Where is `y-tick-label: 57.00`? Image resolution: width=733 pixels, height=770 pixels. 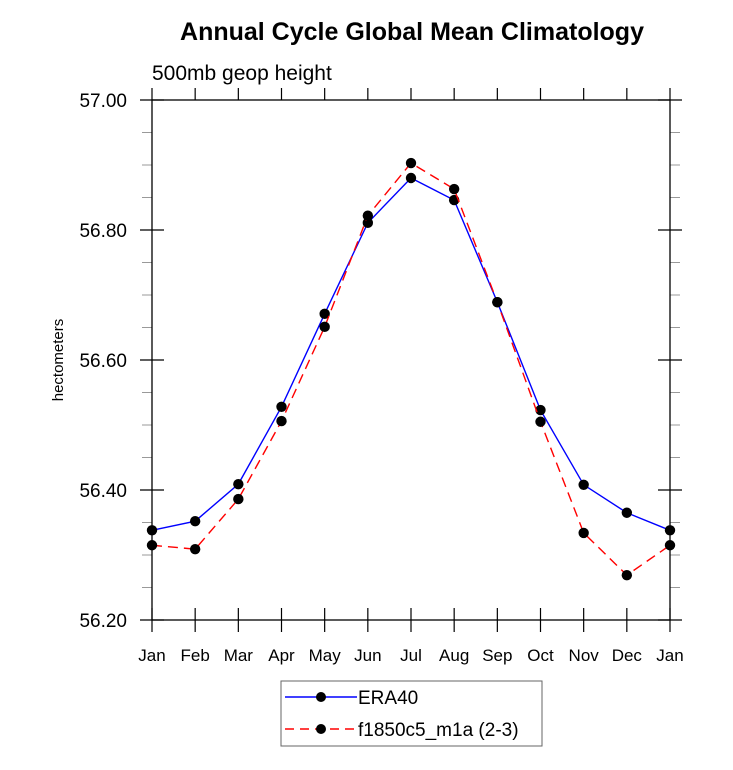 y-tick-label: 57.00 is located at coordinates (103, 101).